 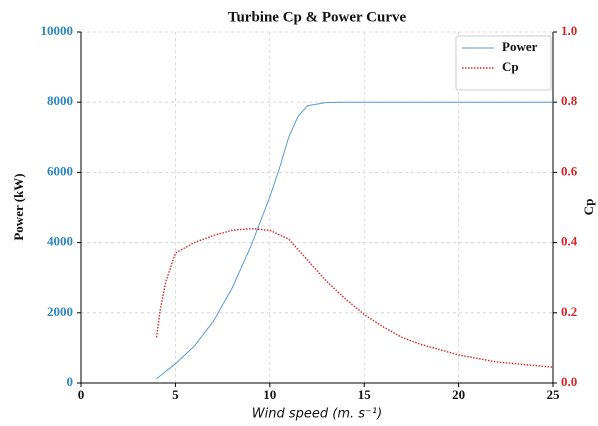 What do you see at coordinates (458, 394) in the screenshot?
I see `x-tick-label: 20` at bounding box center [458, 394].